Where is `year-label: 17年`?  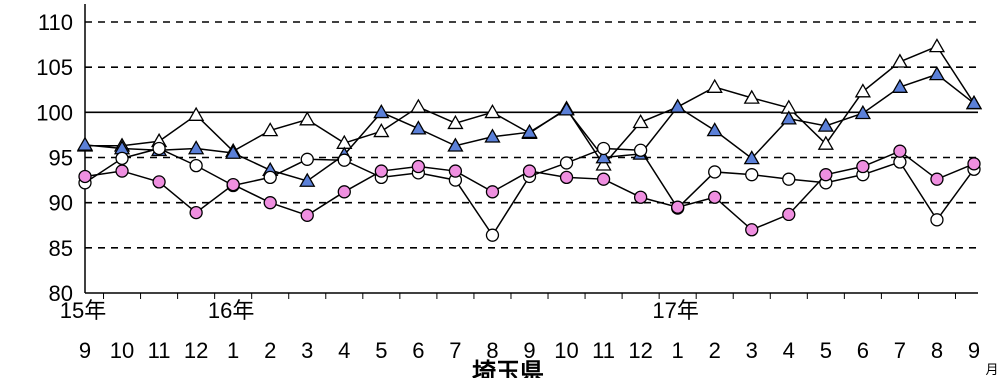
year-label: 17年 is located at coordinates (675, 310).